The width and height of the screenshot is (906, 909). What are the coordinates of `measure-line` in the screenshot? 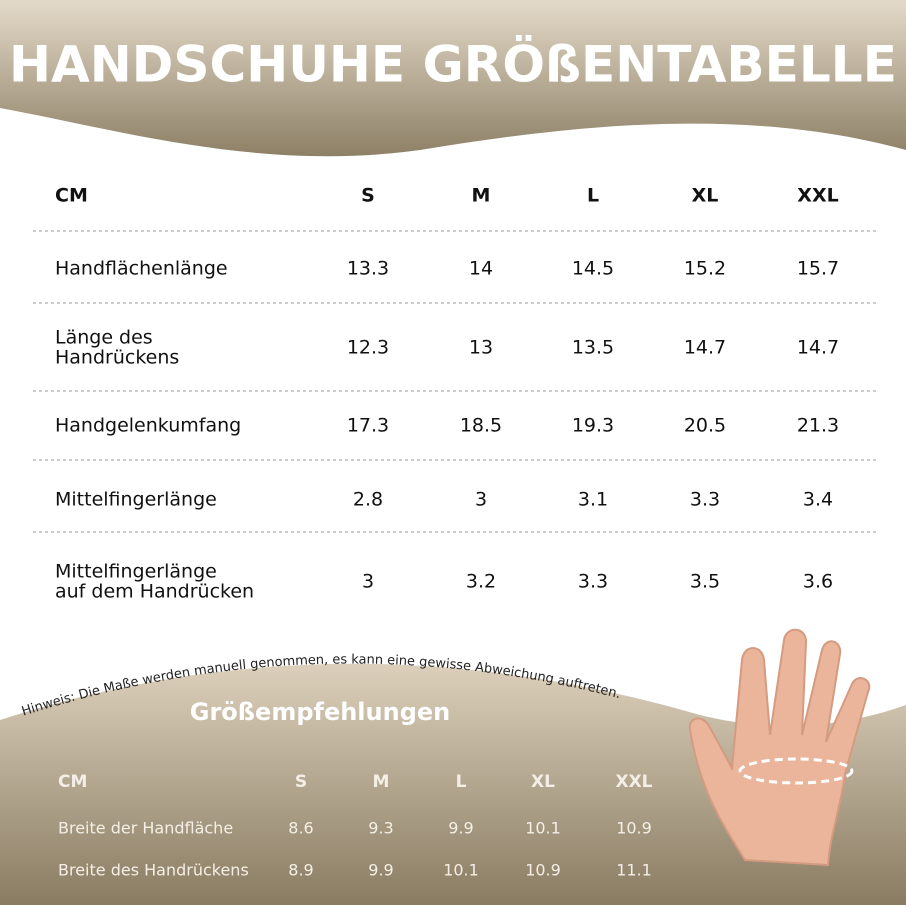 It's located at (796, 771).